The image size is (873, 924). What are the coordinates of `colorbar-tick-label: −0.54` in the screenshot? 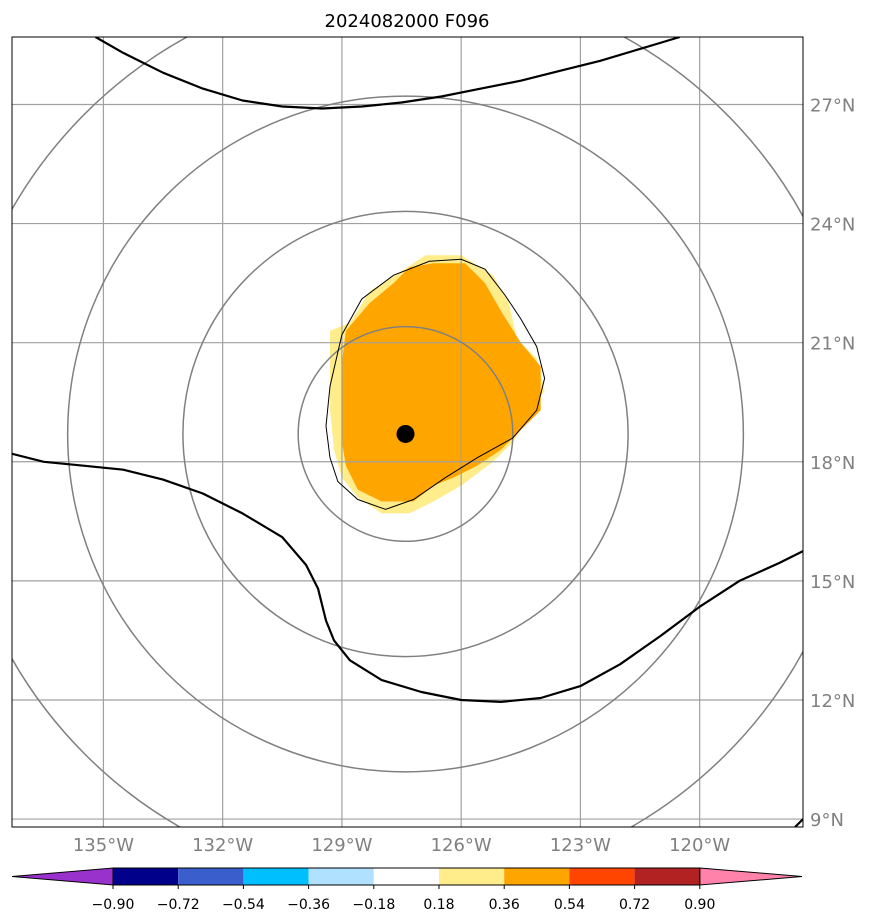 It's located at (243, 905).